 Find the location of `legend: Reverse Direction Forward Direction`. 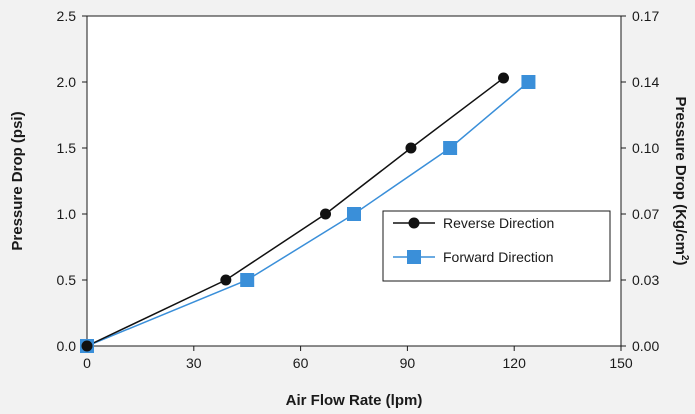

legend: Reverse Direction Forward Direction is located at coordinates (496, 246).